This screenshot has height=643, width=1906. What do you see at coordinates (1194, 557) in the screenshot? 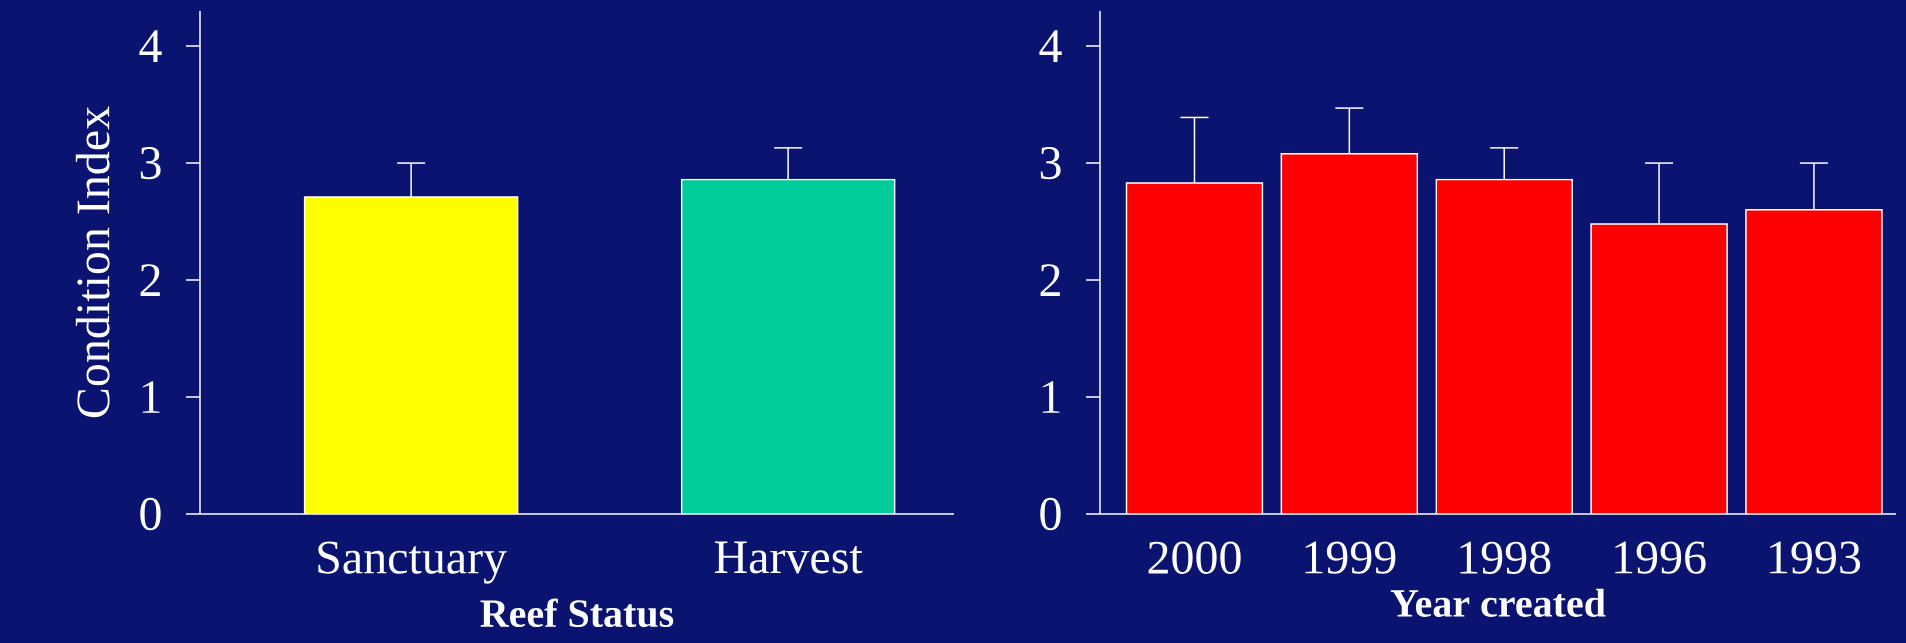
I see `x-tick-label: 2000` at bounding box center [1194, 557].